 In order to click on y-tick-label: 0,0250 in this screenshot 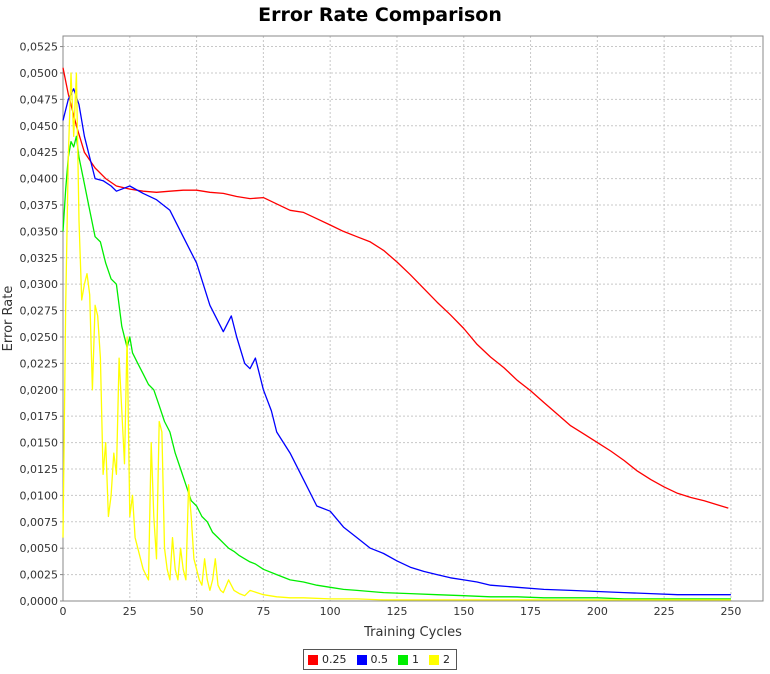, I will do `click(39, 337)`.